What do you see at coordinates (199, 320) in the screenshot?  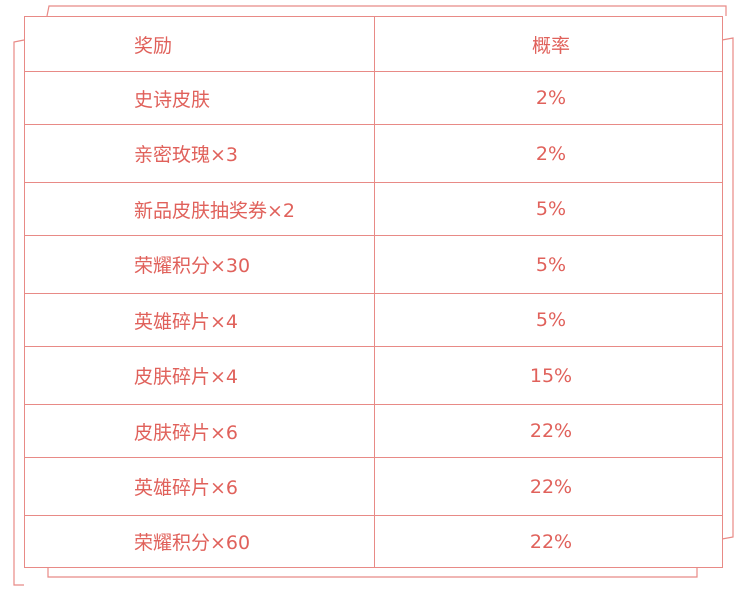 I see `reward-cell: 英雄碎片×4` at bounding box center [199, 320].